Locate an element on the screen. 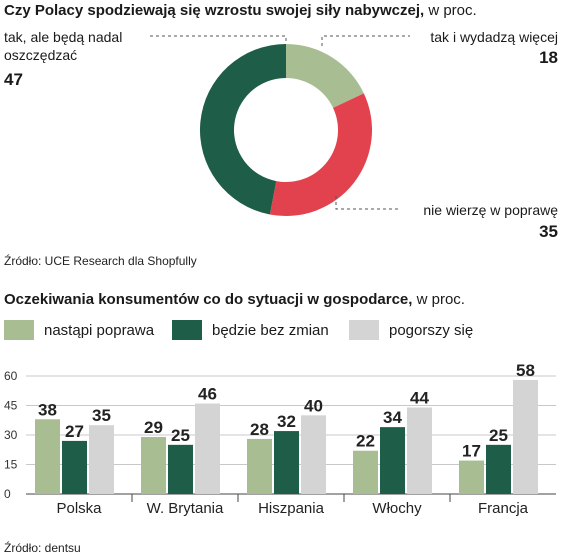 The height and width of the screenshot is (560, 564). pie-value-spend-more: 18 is located at coordinates (548, 57).